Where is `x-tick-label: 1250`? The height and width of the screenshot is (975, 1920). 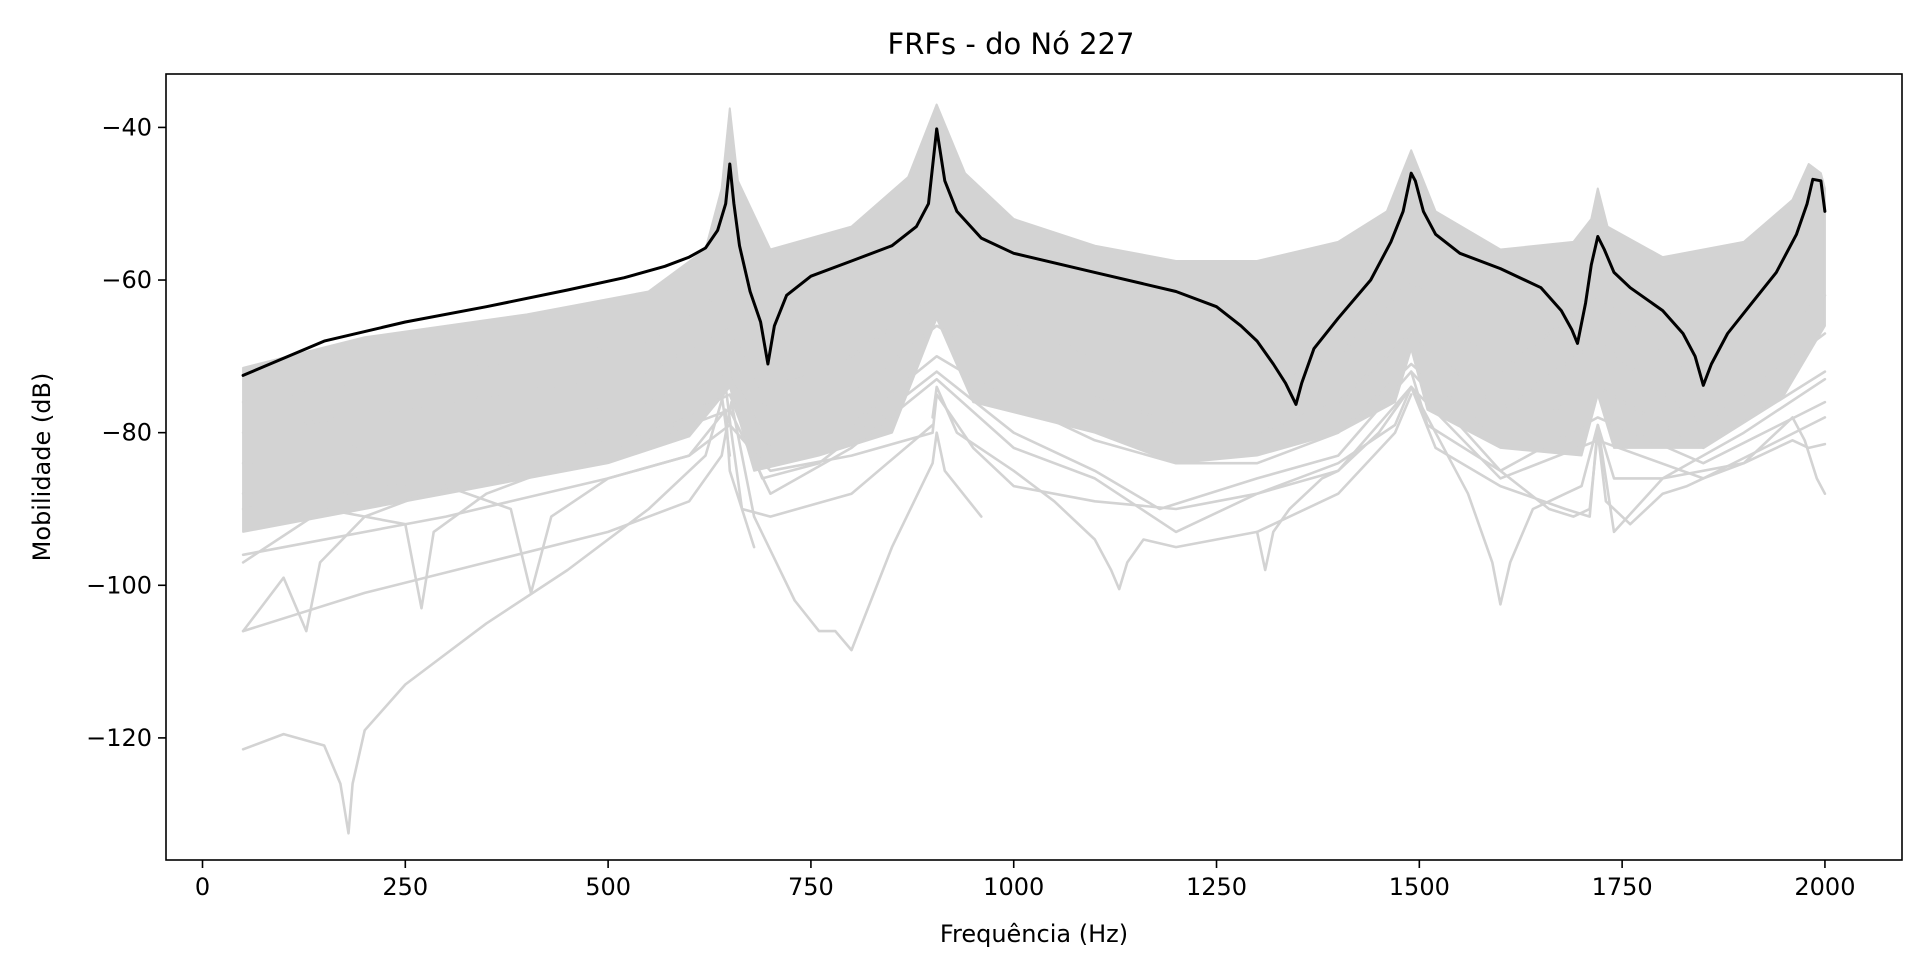
x-tick-label: 1250 is located at coordinates (1216, 887).